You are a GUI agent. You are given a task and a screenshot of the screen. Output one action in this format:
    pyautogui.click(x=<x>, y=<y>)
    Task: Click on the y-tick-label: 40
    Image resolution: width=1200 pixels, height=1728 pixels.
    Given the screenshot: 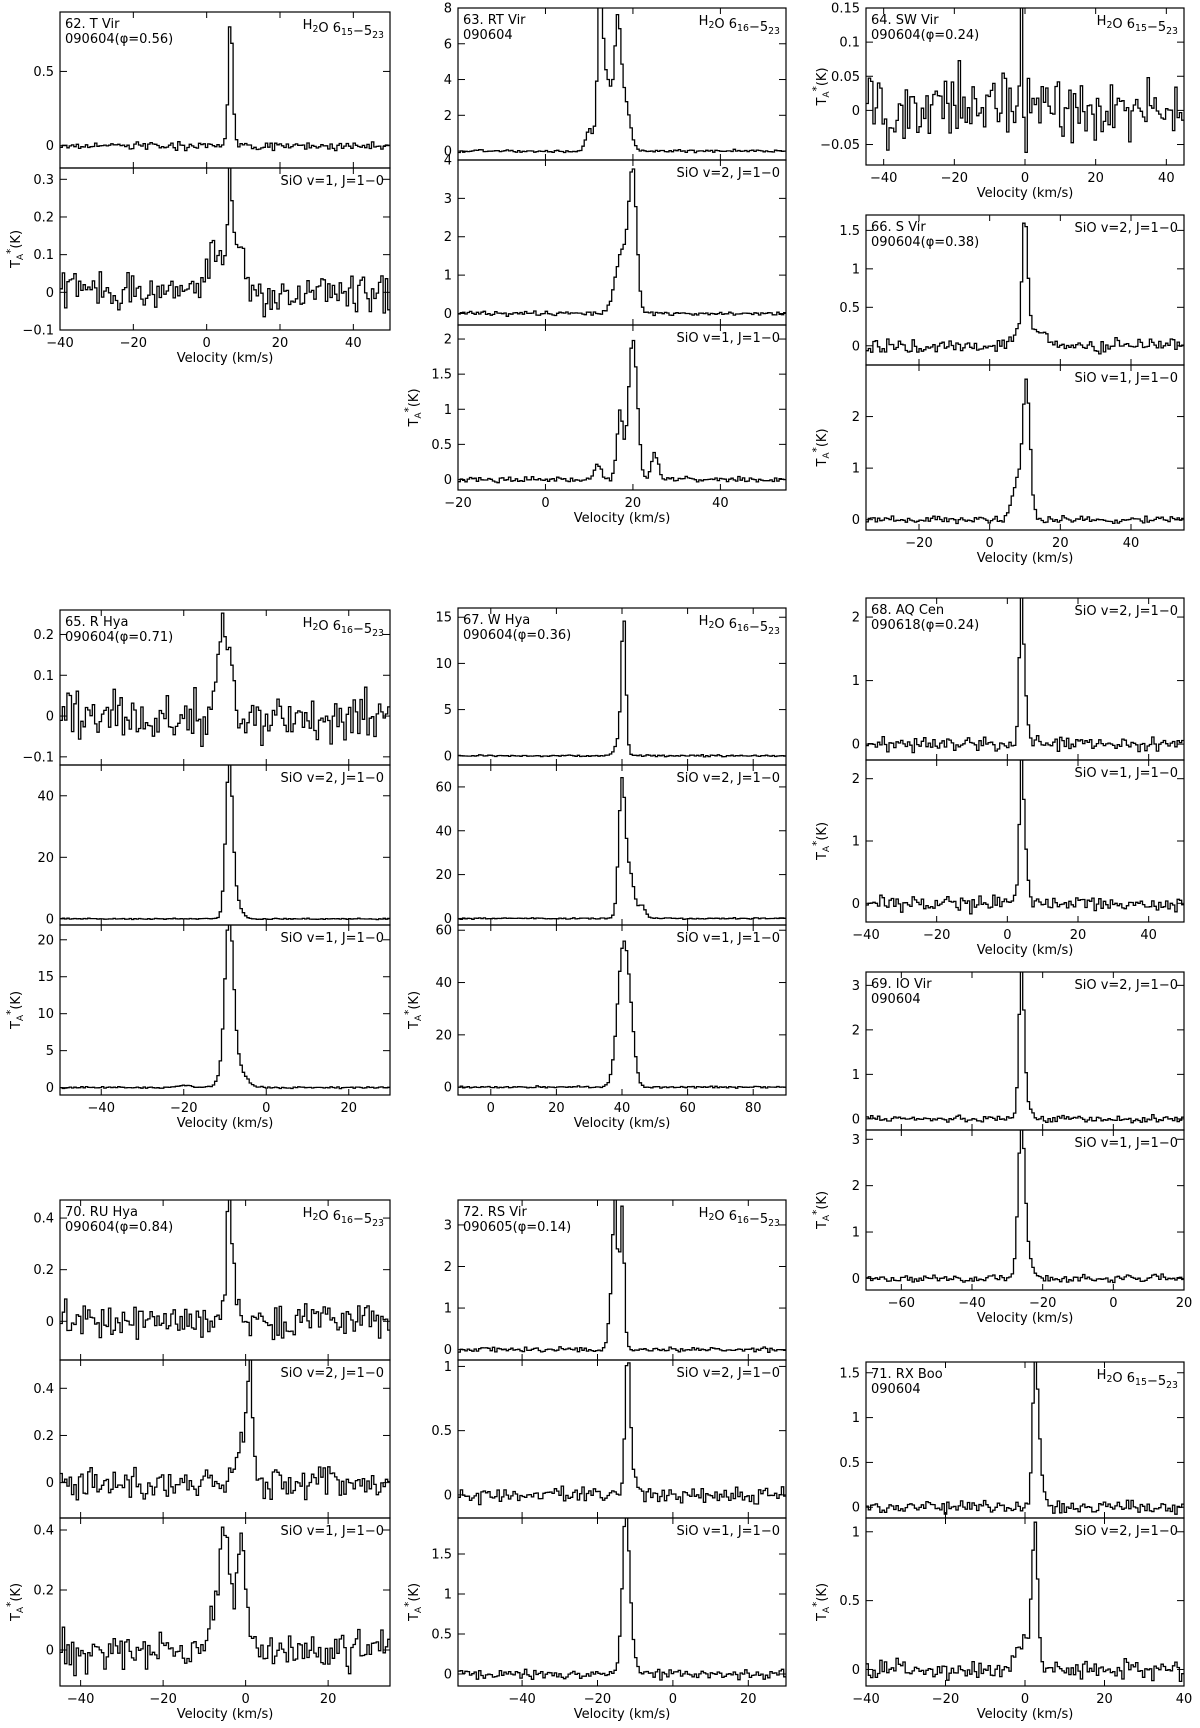 What is the action you would take?
    pyautogui.click(x=443, y=983)
    